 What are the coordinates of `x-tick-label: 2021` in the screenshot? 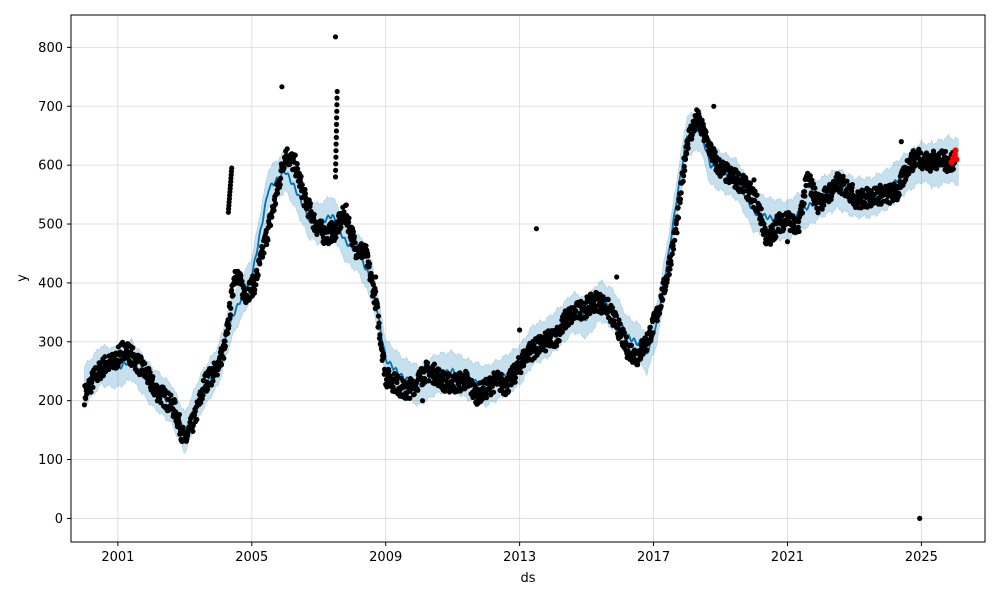 It's located at (787, 557).